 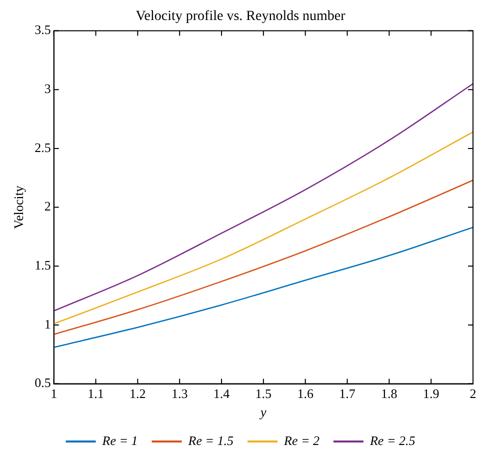 I want to click on y-tick-label: 0.5, so click(x=42, y=382).